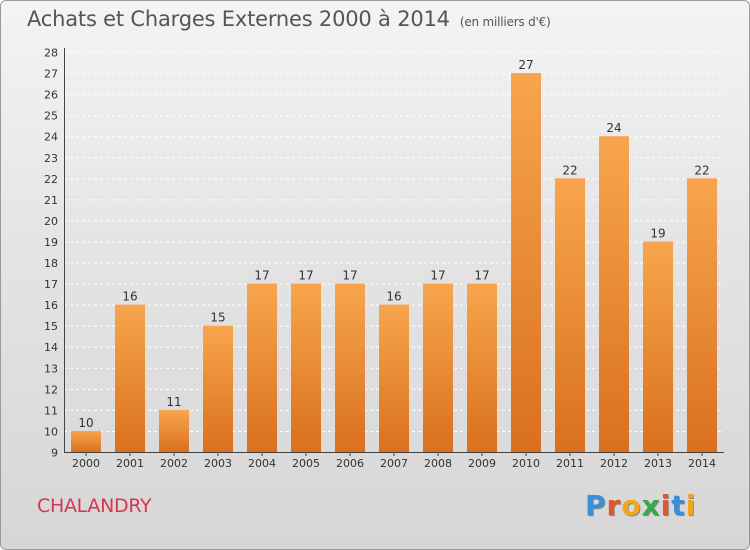  What do you see at coordinates (651, 505) in the screenshot?
I see `logo-letter: x` at bounding box center [651, 505].